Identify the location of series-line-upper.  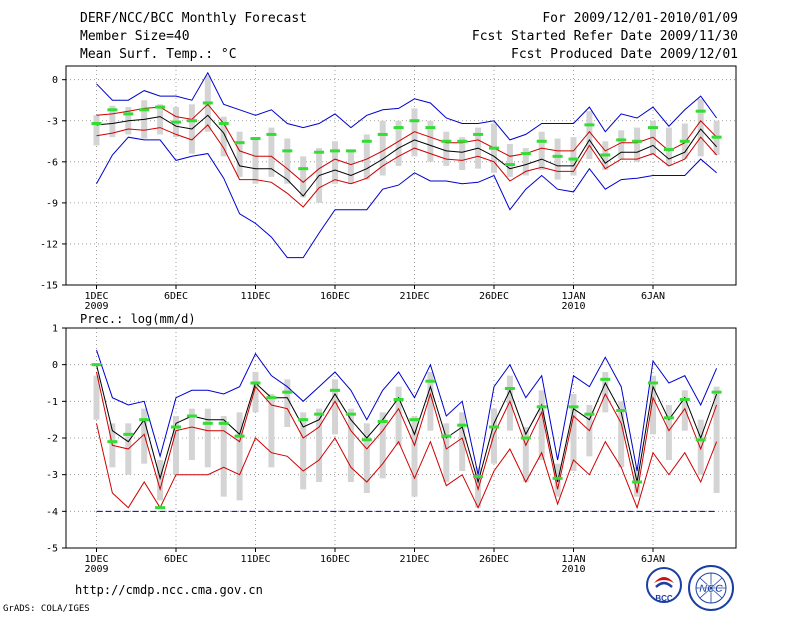
(406, 143).